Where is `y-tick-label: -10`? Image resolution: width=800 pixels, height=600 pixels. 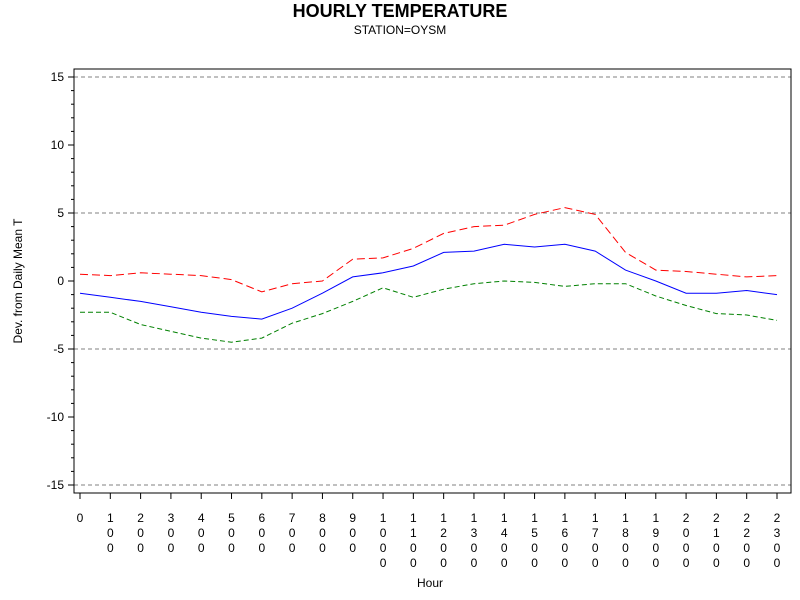
y-tick-label: -10 is located at coordinates (56, 417).